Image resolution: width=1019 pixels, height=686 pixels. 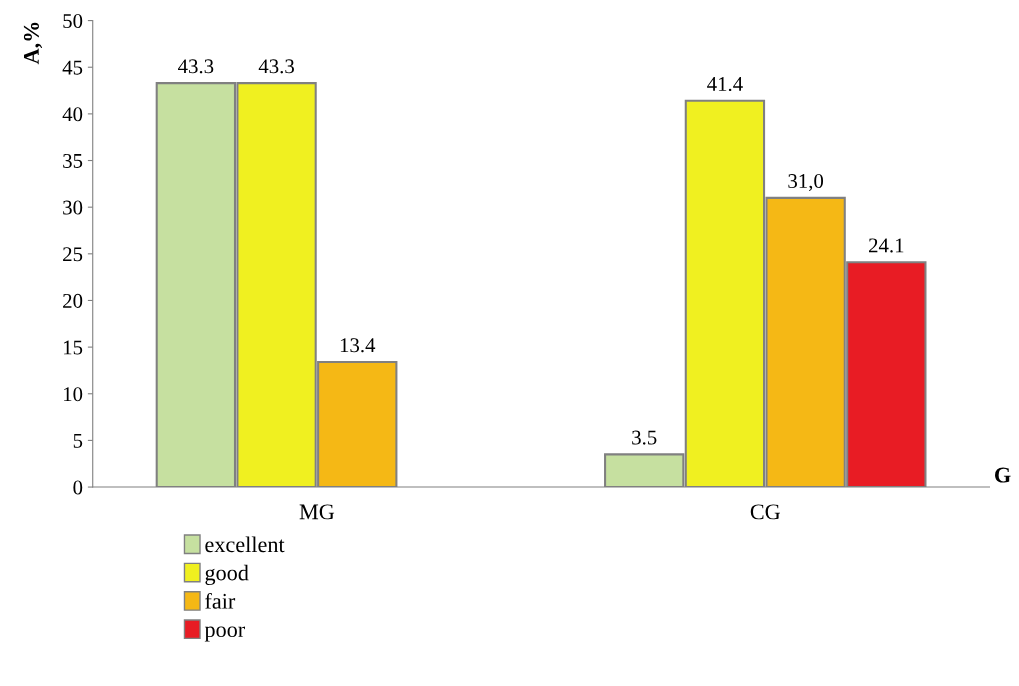 I want to click on y-axis-title: A,%, so click(x=33, y=43).